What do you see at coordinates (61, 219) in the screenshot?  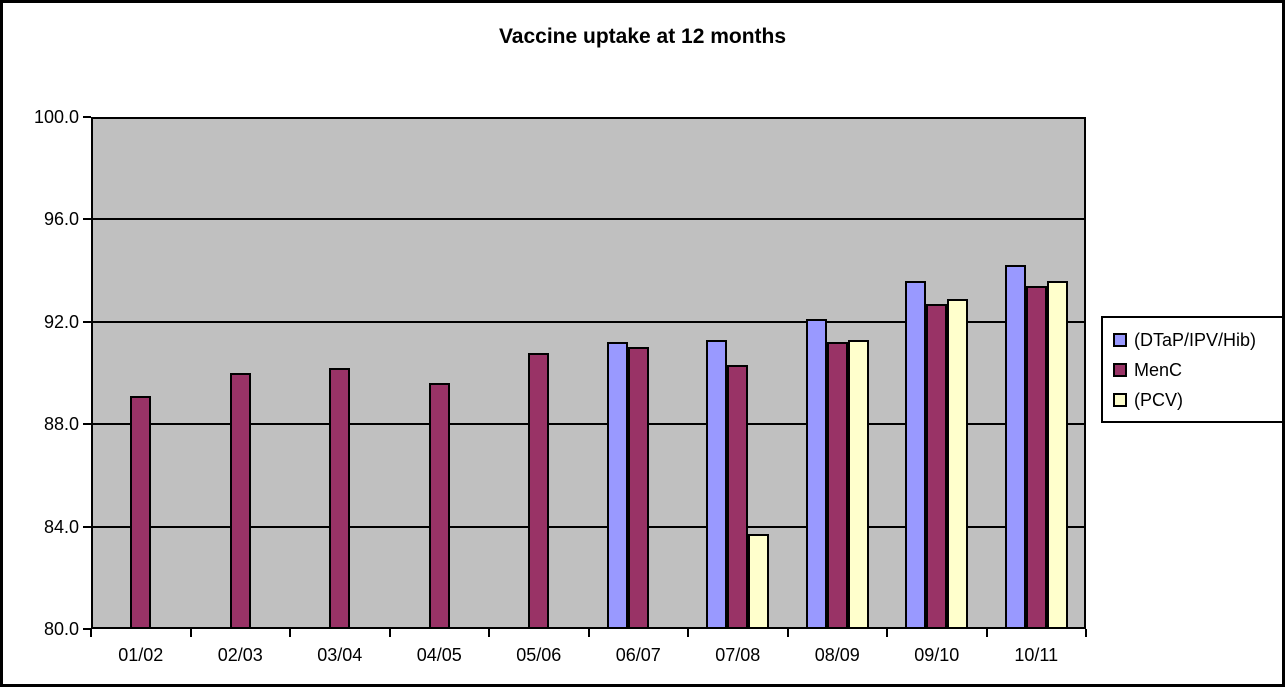 I see `y-axis-tick-label: 96.0` at bounding box center [61, 219].